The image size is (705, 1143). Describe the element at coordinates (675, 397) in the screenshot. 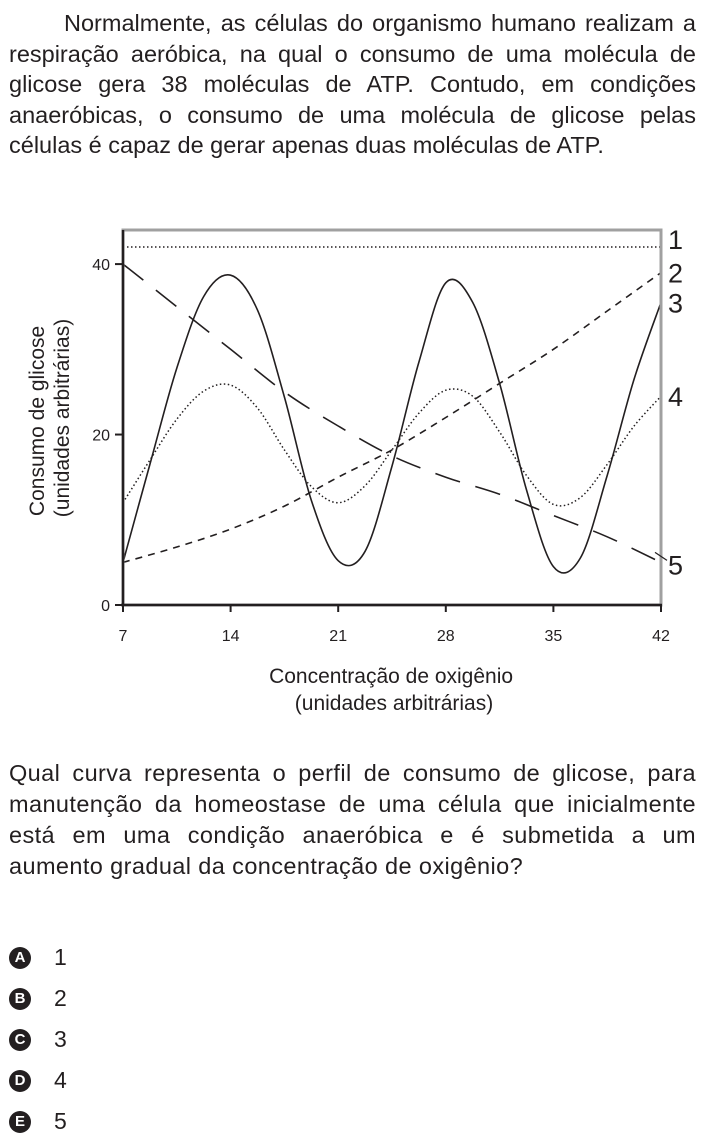

I see `curve-label-4: 4` at that location.